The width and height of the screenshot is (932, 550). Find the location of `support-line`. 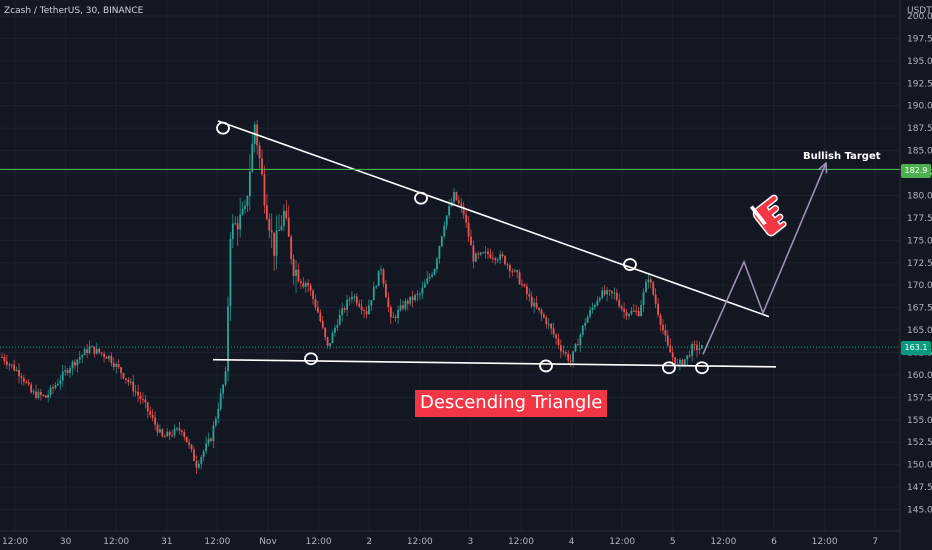

support-line is located at coordinates (494, 363).